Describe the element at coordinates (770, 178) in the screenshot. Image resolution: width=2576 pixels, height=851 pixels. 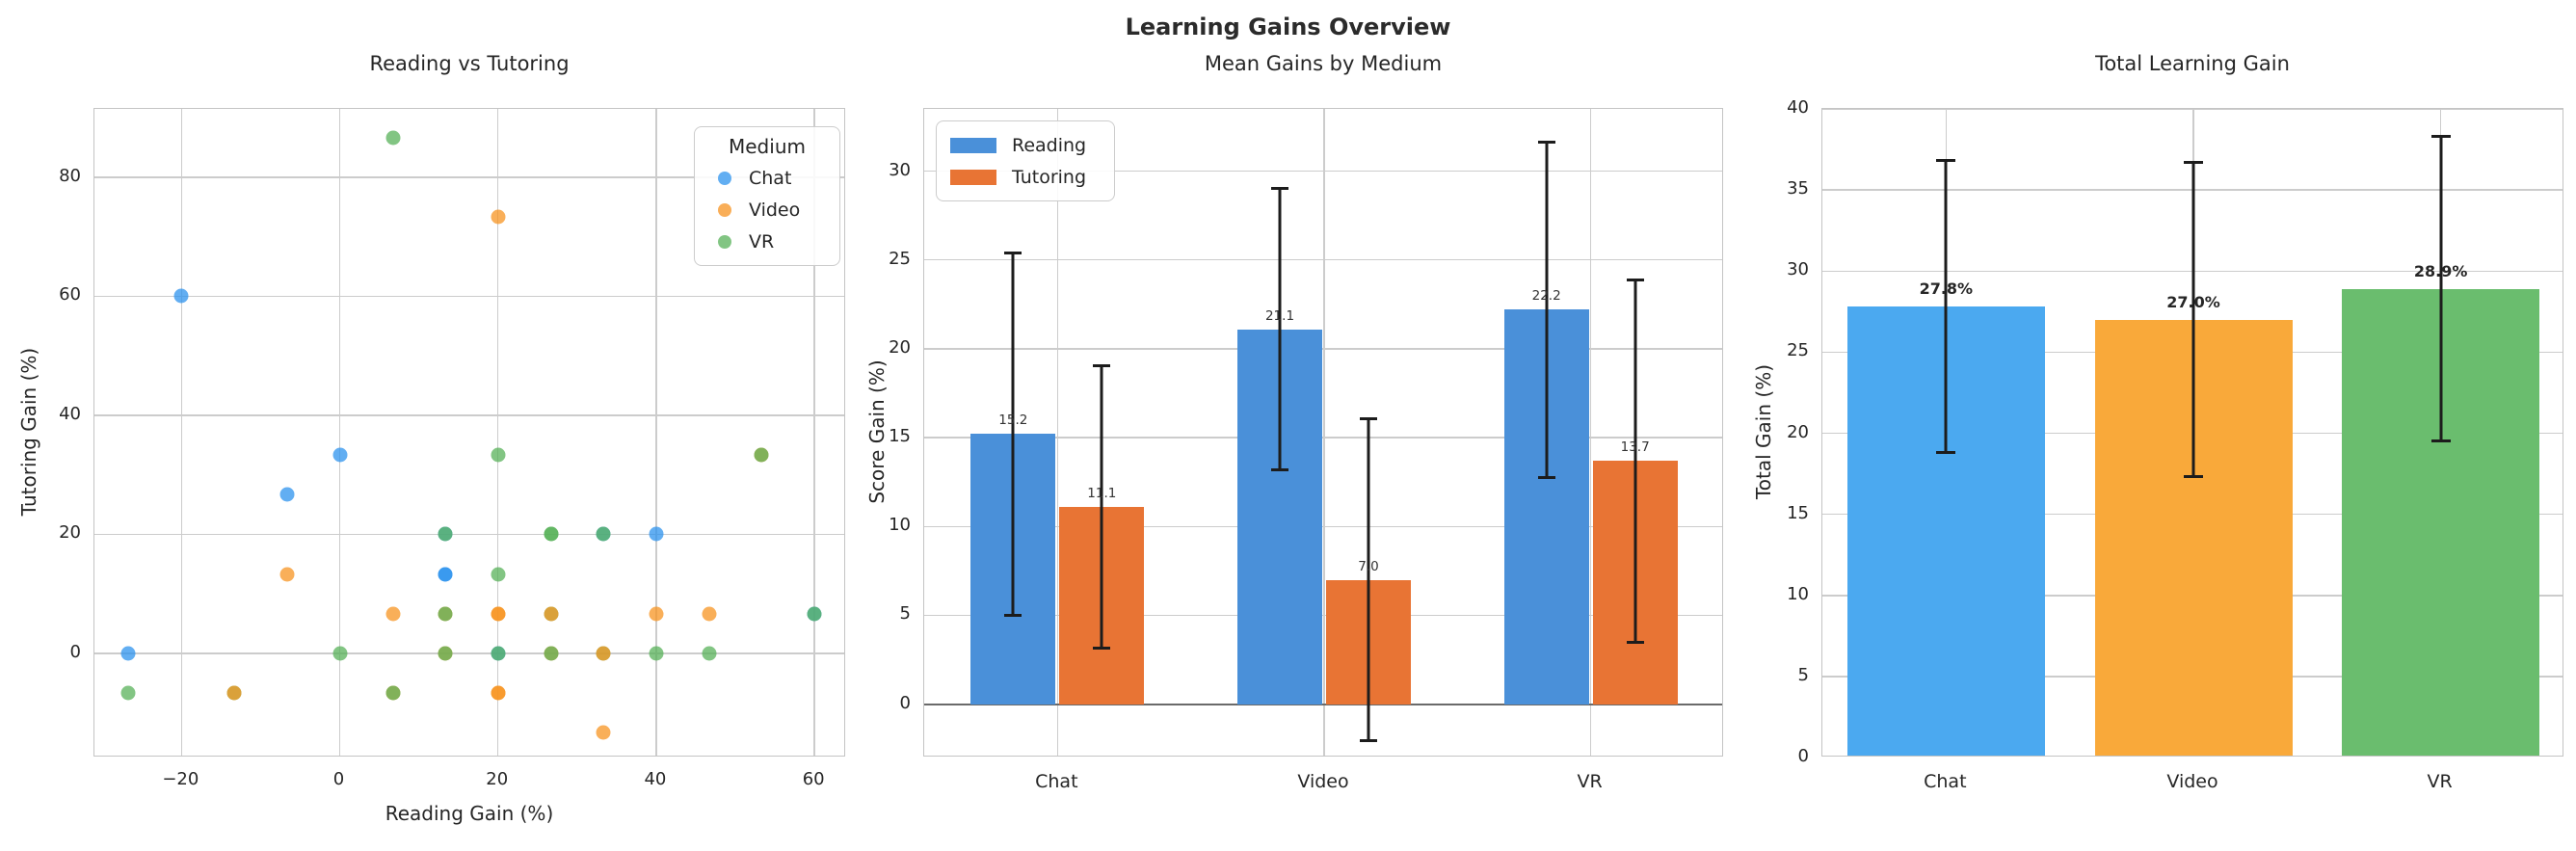
I see `legend-item-label: Chat` at that location.